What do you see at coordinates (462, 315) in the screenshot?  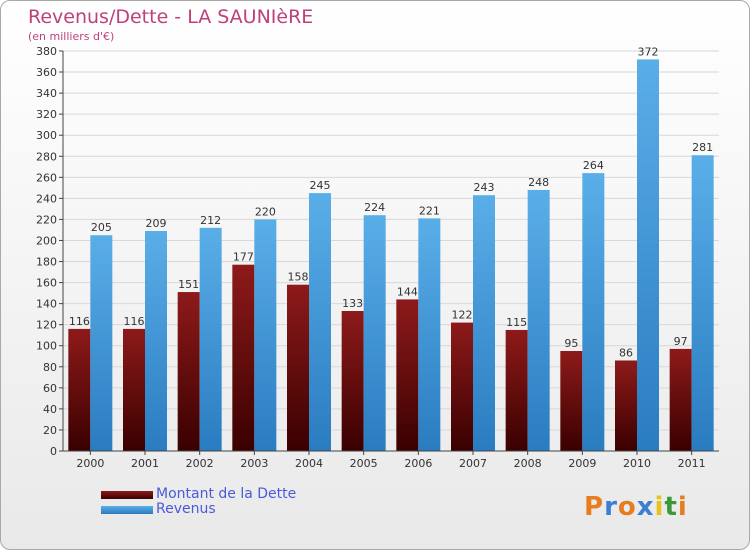 I see `data-label: 122` at bounding box center [462, 315].